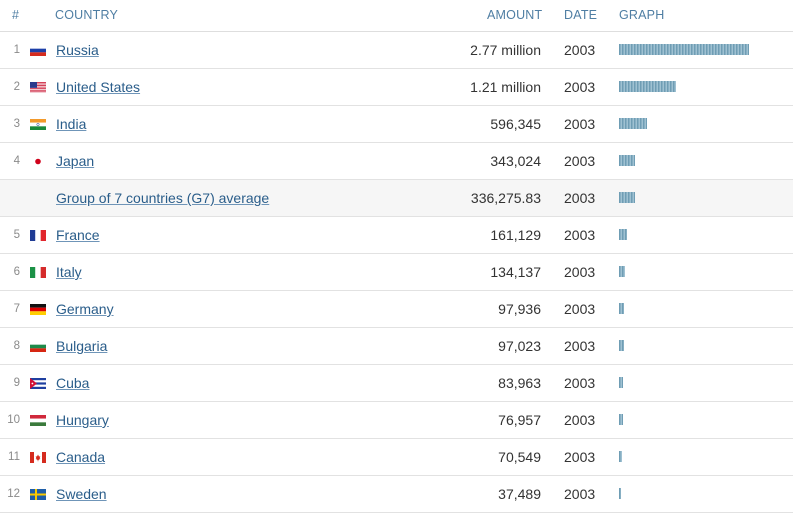 The height and width of the screenshot is (517, 793). Describe the element at coordinates (642, 15) in the screenshot. I see `graph-column-header: GRAPH` at that location.